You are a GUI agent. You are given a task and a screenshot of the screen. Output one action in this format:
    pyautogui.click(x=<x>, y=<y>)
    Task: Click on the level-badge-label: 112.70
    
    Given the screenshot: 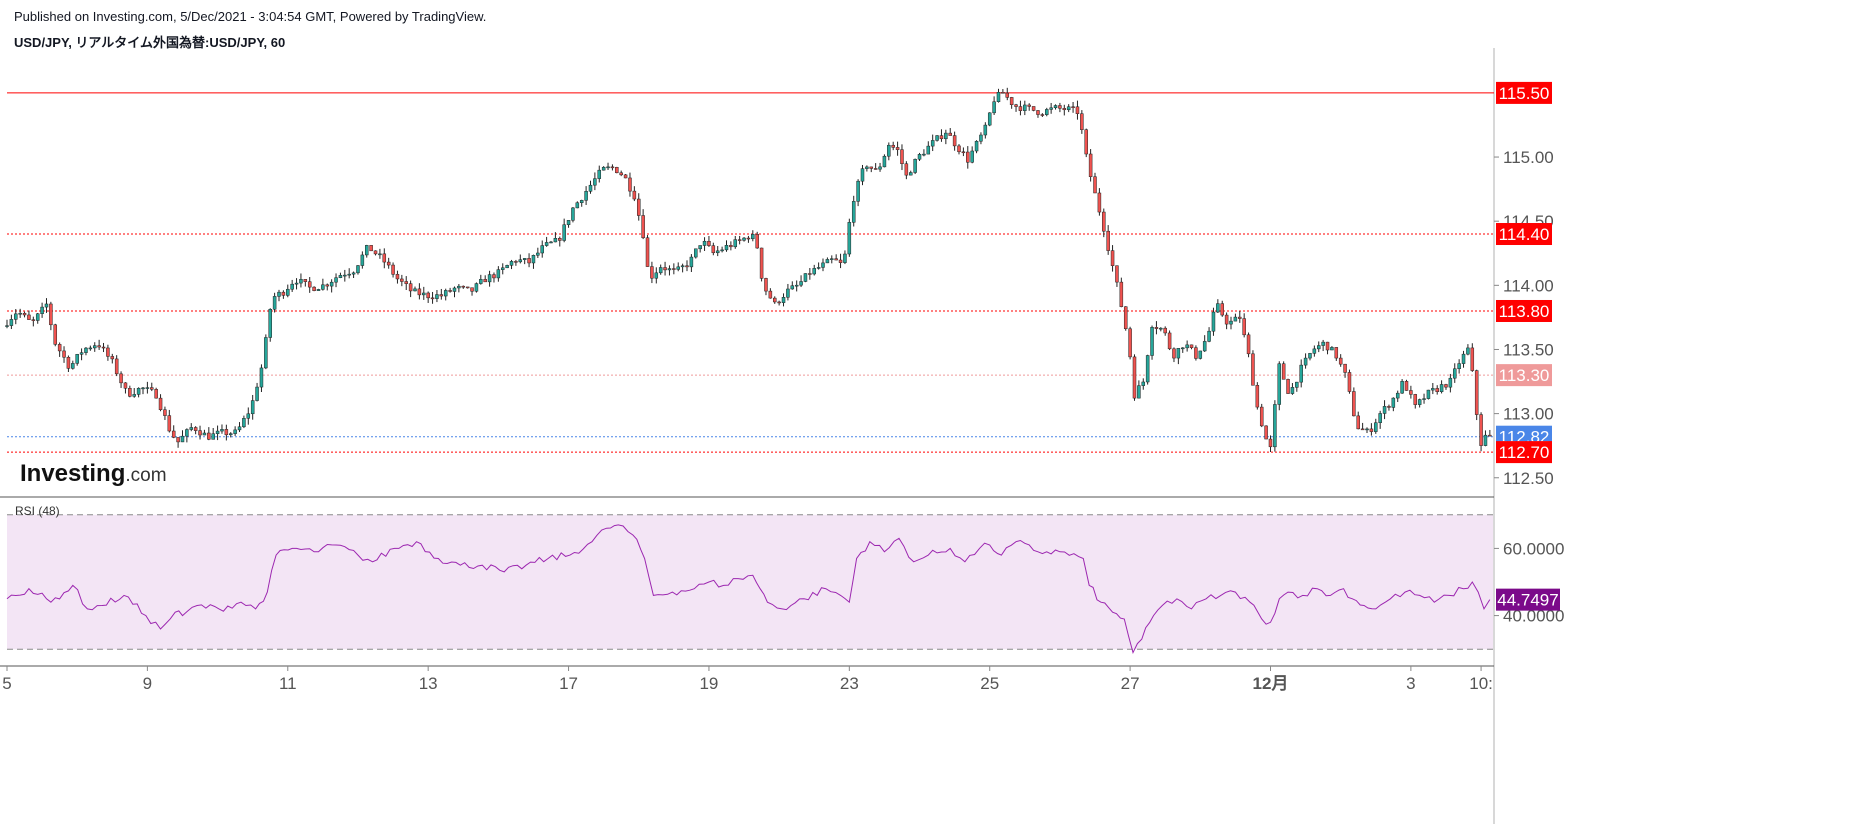 What is the action you would take?
    pyautogui.click(x=1524, y=452)
    